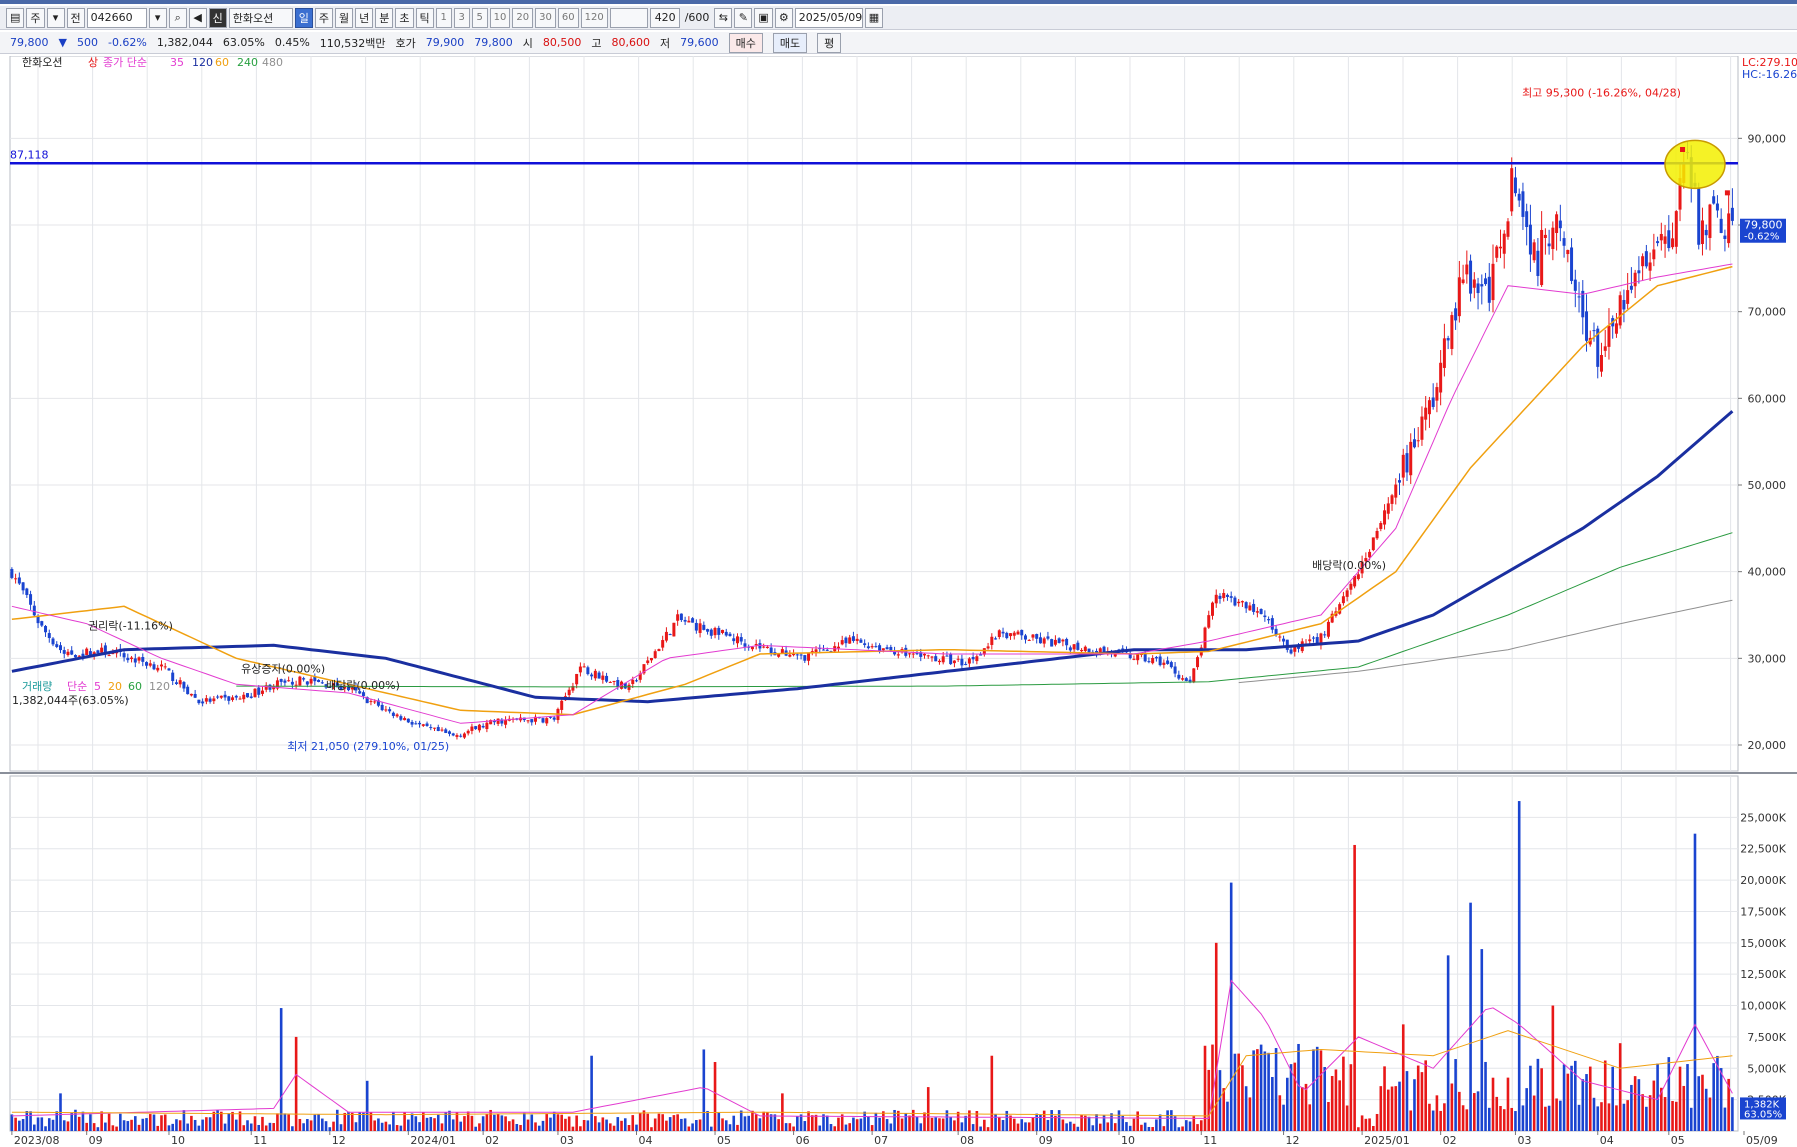 This screenshot has height=1147, width=1797. What do you see at coordinates (384, 17) in the screenshot?
I see `tab-minute: 분` at bounding box center [384, 17].